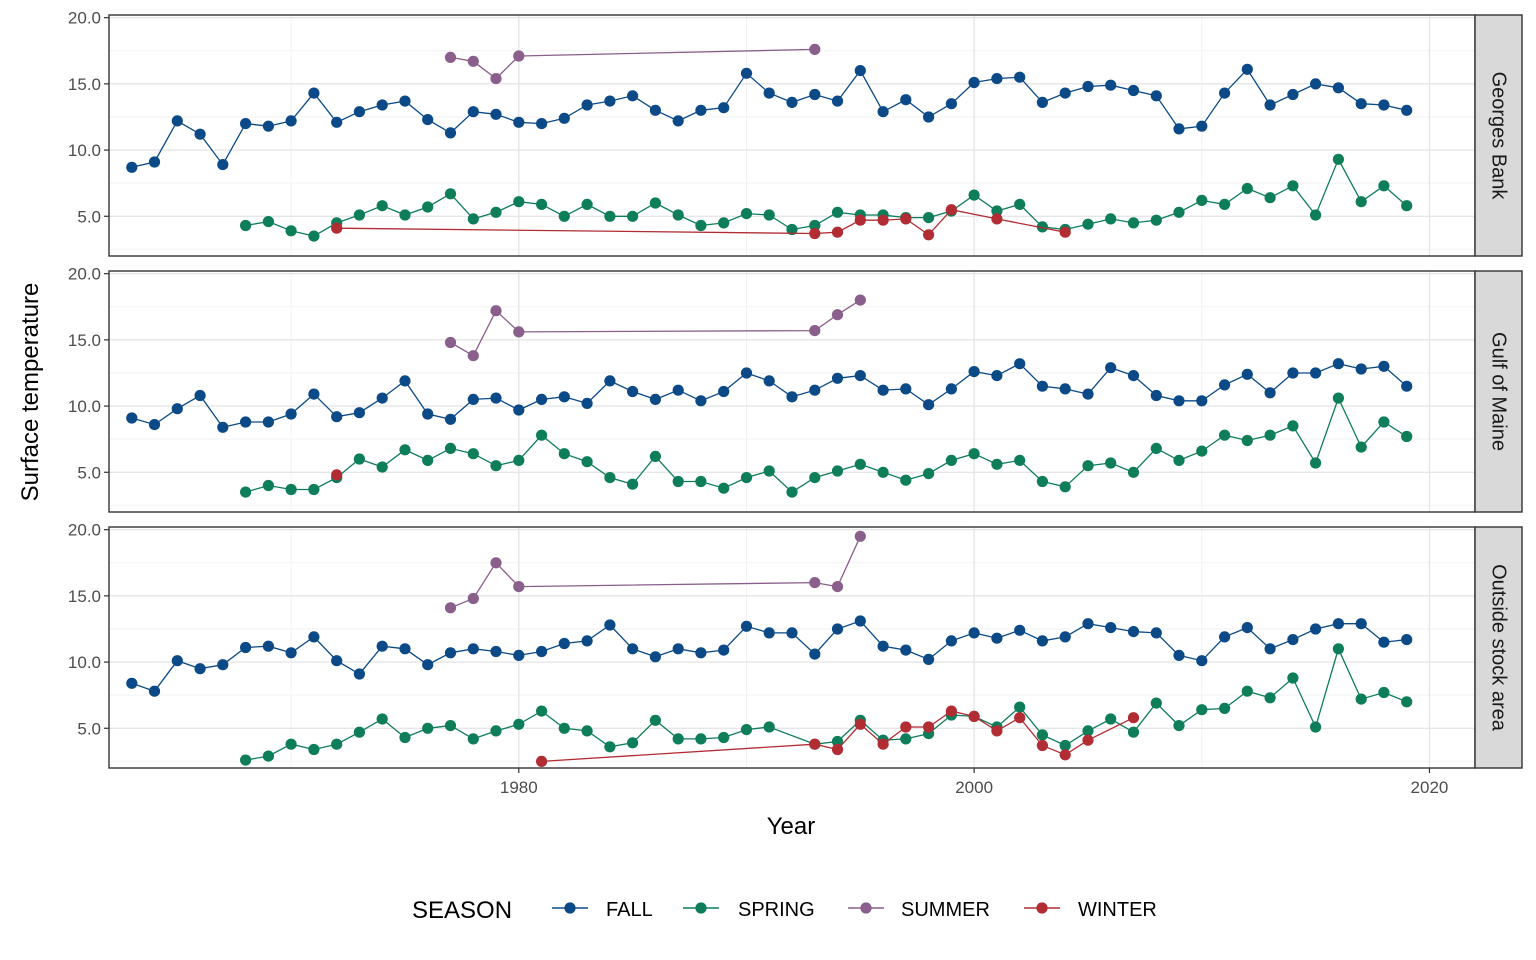  What do you see at coordinates (791, 826) in the screenshot?
I see `x-axis-title: Year` at bounding box center [791, 826].